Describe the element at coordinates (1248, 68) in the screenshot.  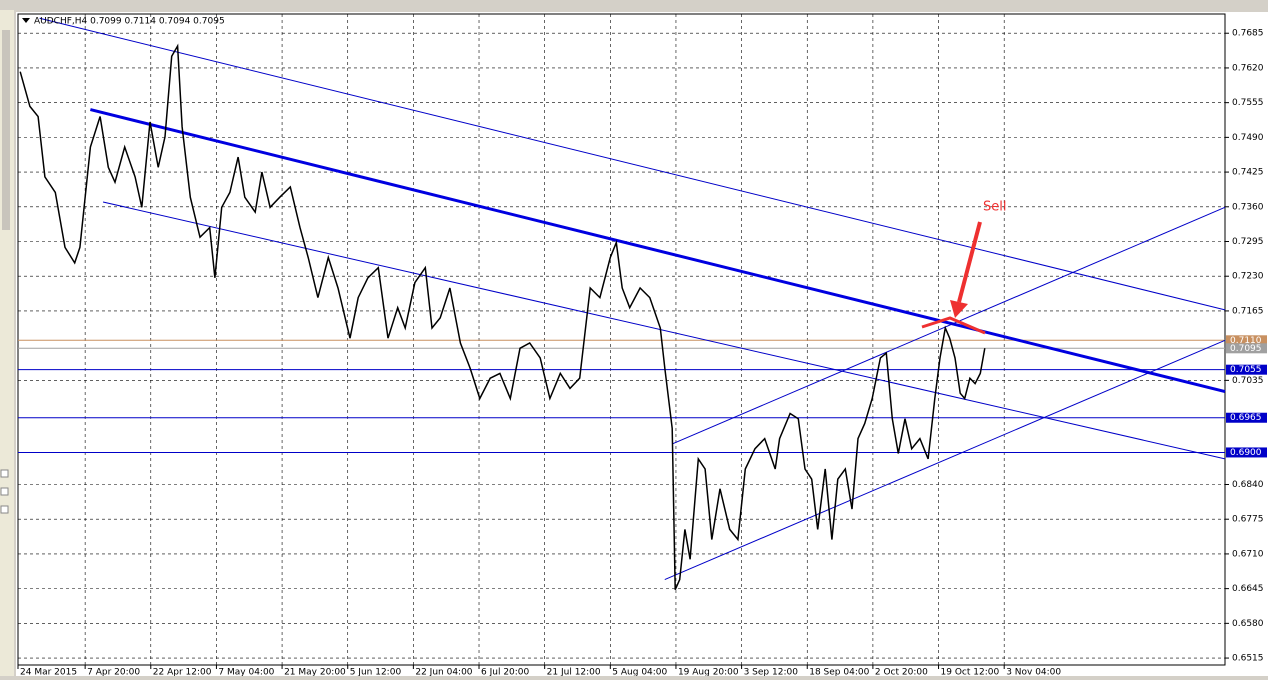
I see `y-tick-label: 0.7620` at that location.